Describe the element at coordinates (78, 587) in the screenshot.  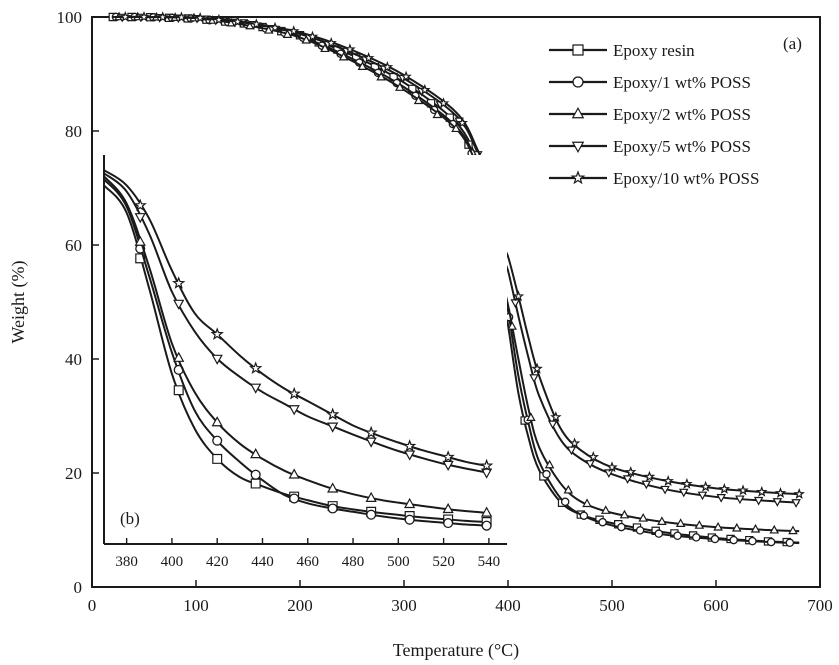
I see `y-tick-label: 0` at that location.